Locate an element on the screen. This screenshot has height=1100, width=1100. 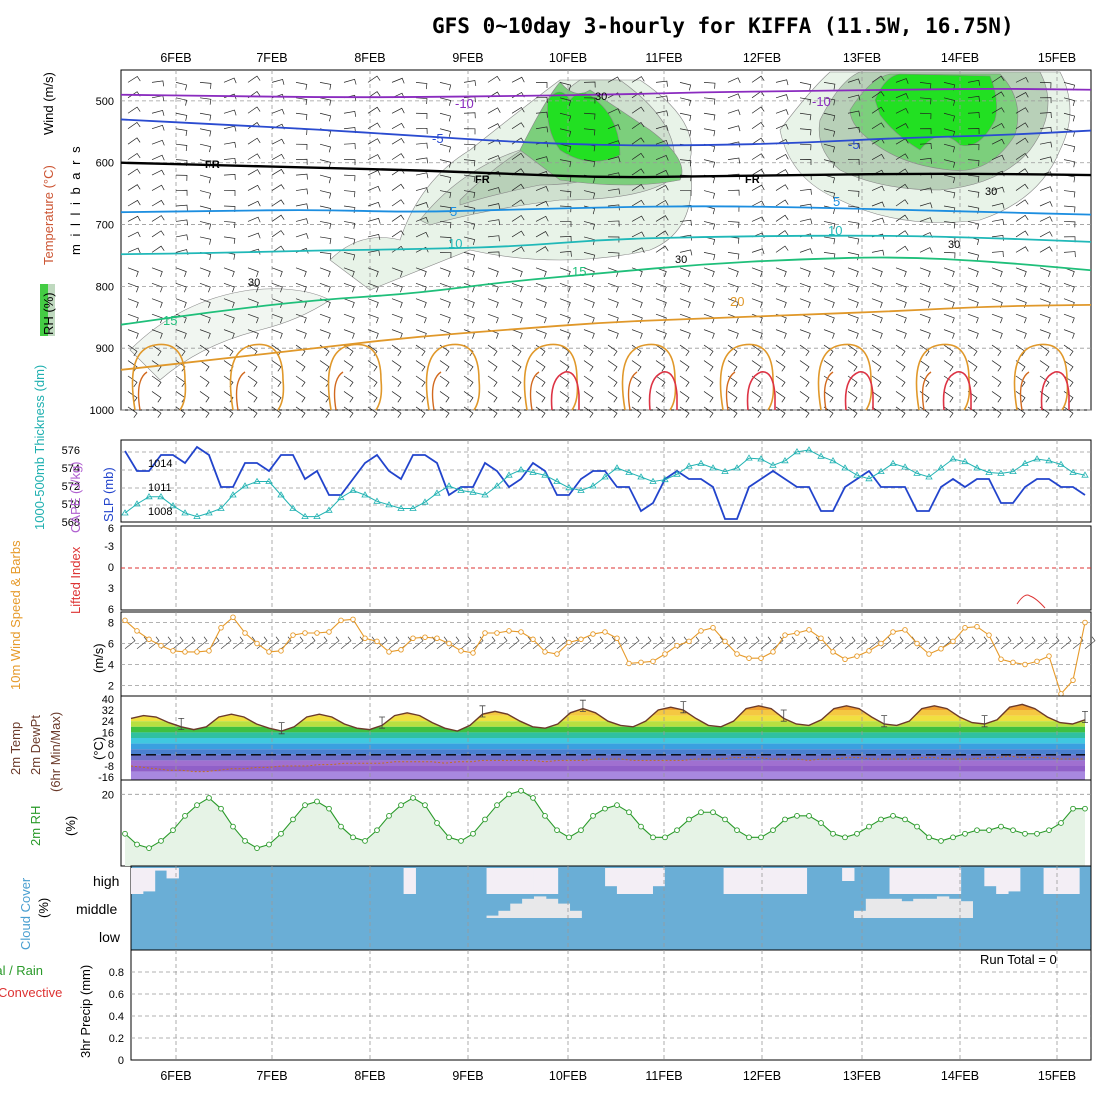
thickness-tick: 570 is located at coordinates (71, 505).